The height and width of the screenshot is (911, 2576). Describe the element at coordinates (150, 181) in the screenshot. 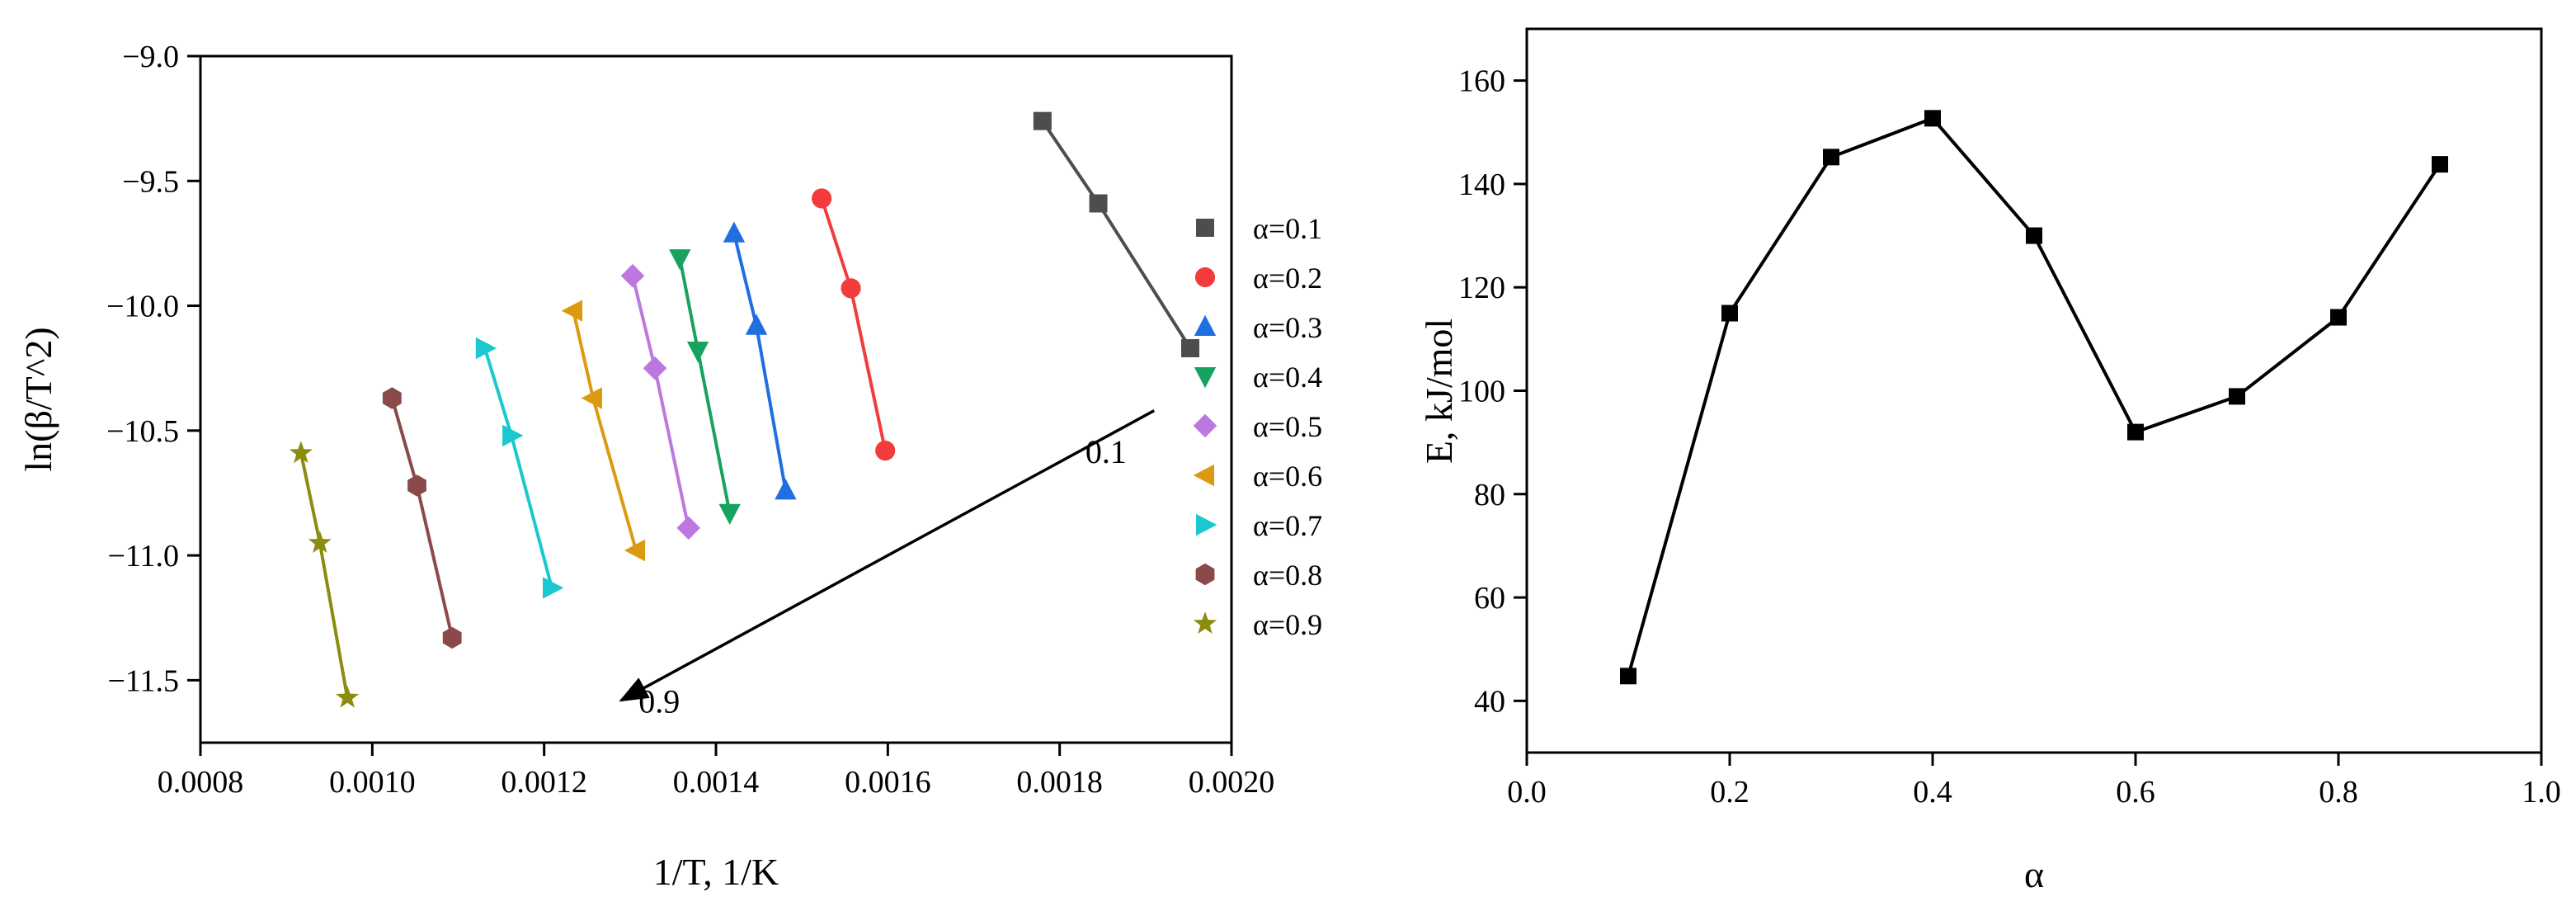

I see `y-tick-label: −9.5` at that location.